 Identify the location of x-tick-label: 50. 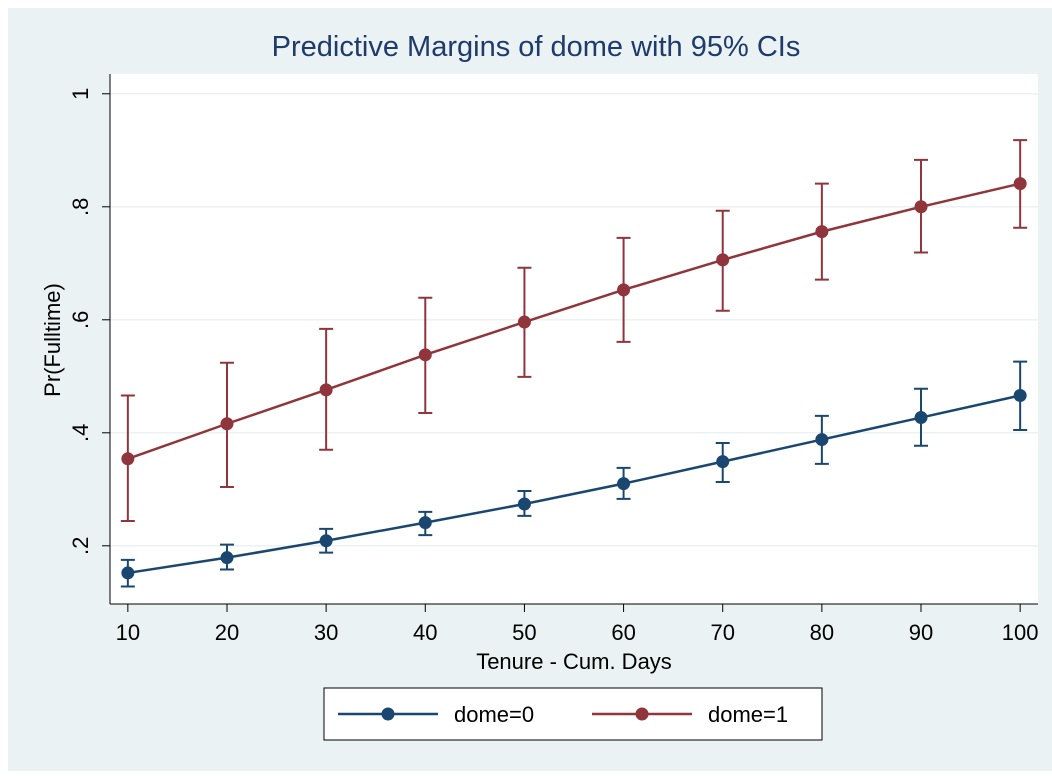
(524, 632).